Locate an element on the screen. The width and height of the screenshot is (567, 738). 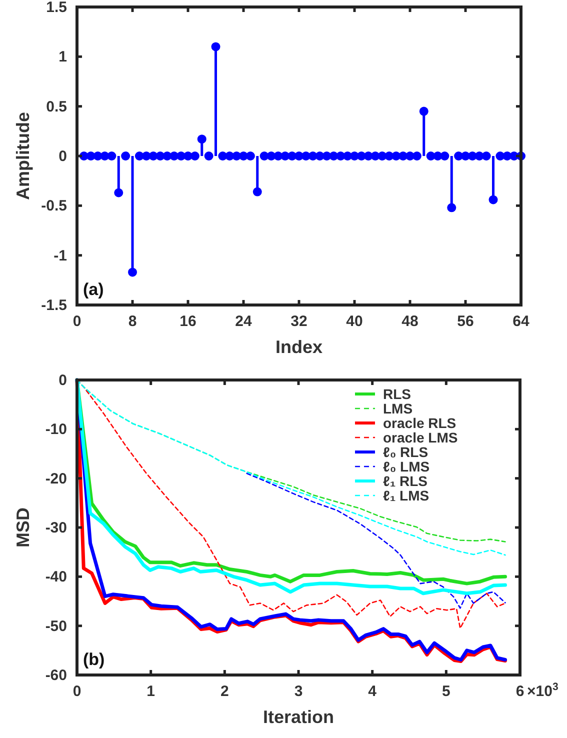
y-tick-label: -30 is located at coordinates (56, 528).